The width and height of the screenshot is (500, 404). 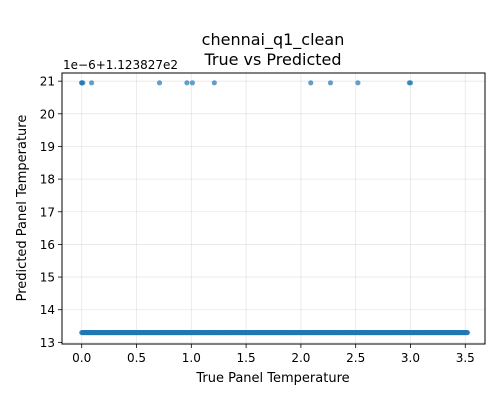 I want to click on chart-title-line2: True vs Predicted, so click(x=272, y=59).